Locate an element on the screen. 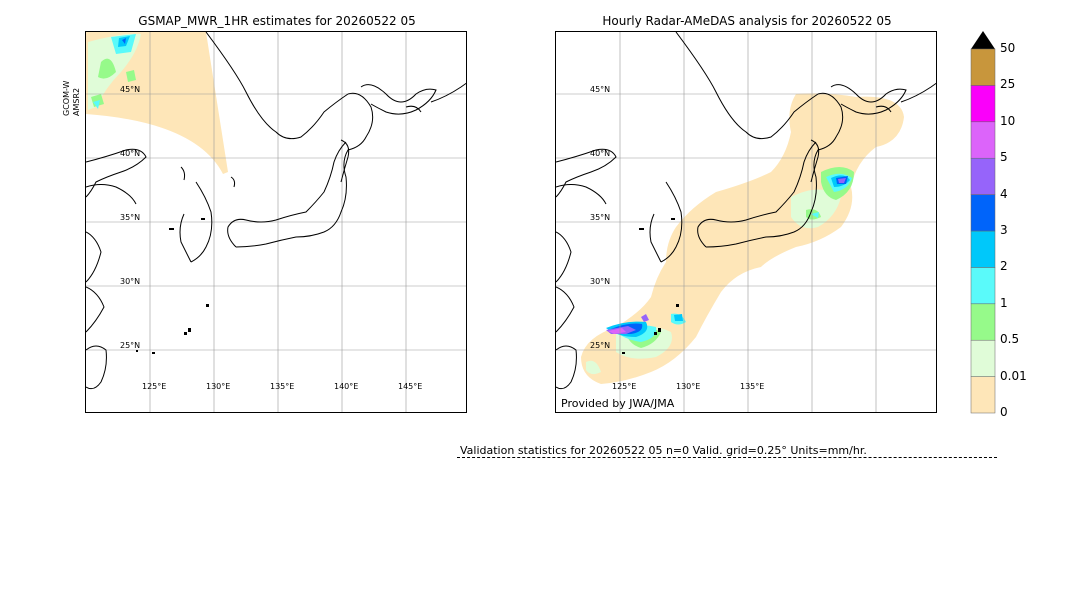 This screenshot has width=1080, height=612. data-credit: Provided by JWA/JMA is located at coordinates (618, 403).